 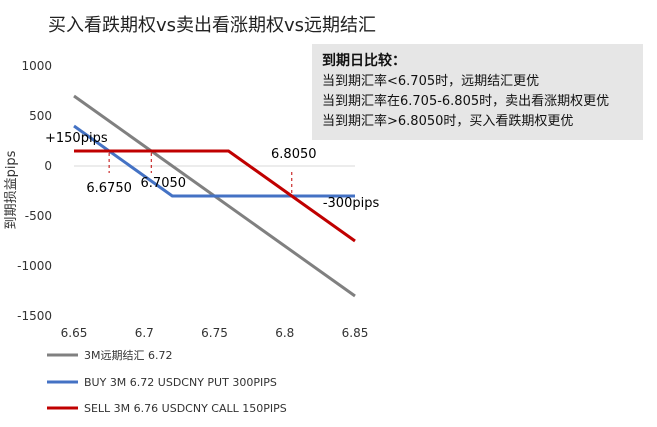 I want to click on annotation-label: 6.7050, so click(x=164, y=183).